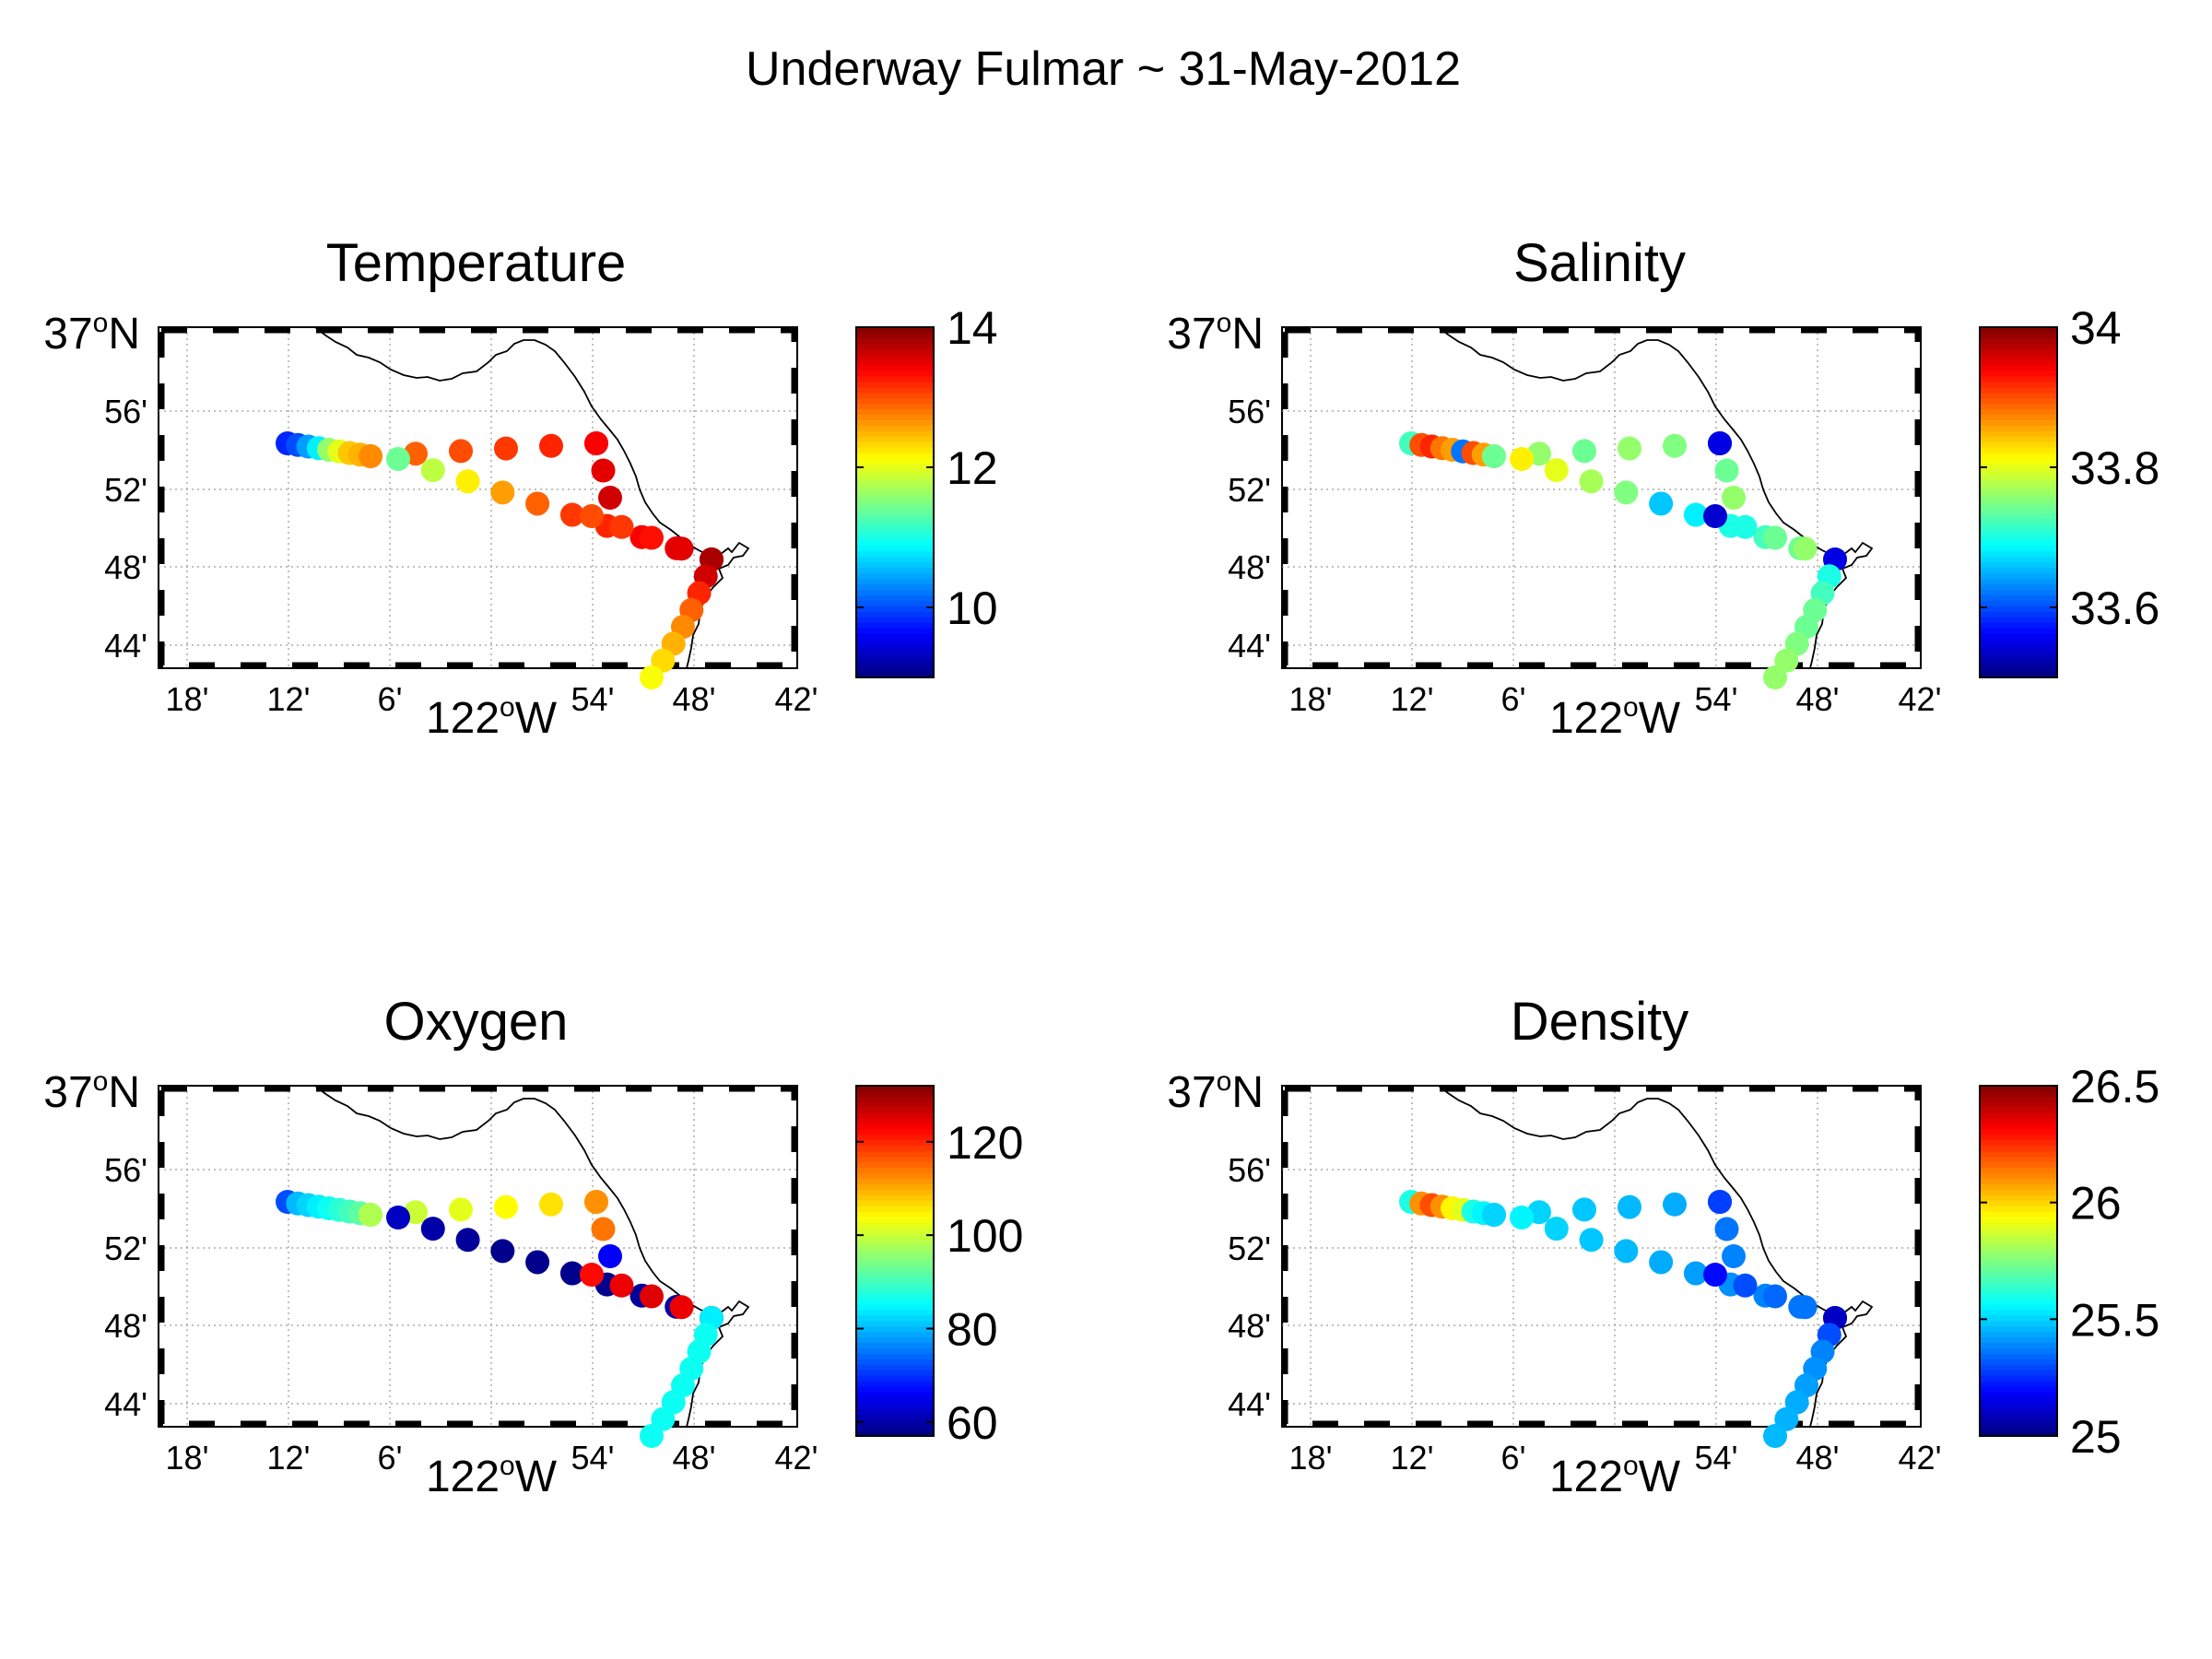 The width and height of the screenshot is (2212, 1659). I want to click on colorbar-tick-label: 33.8, so click(2114, 468).